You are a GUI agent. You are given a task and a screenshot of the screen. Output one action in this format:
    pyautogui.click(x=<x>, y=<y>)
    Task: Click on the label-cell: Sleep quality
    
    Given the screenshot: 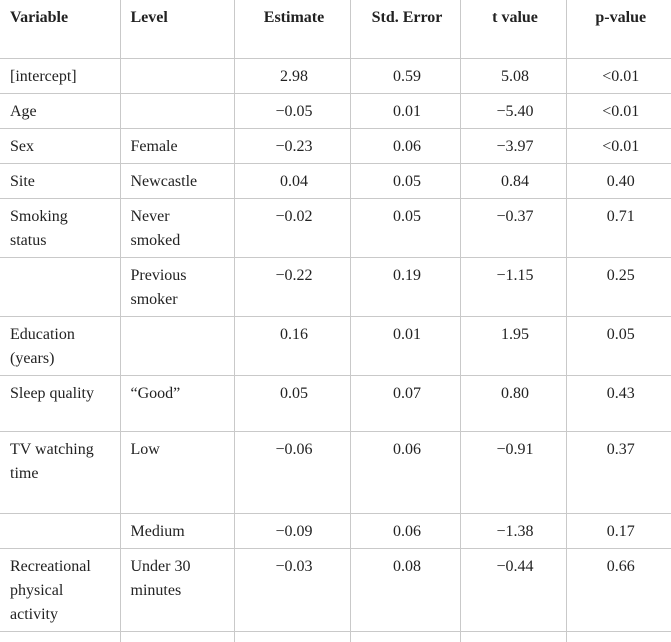 What is the action you would take?
    pyautogui.click(x=60, y=403)
    